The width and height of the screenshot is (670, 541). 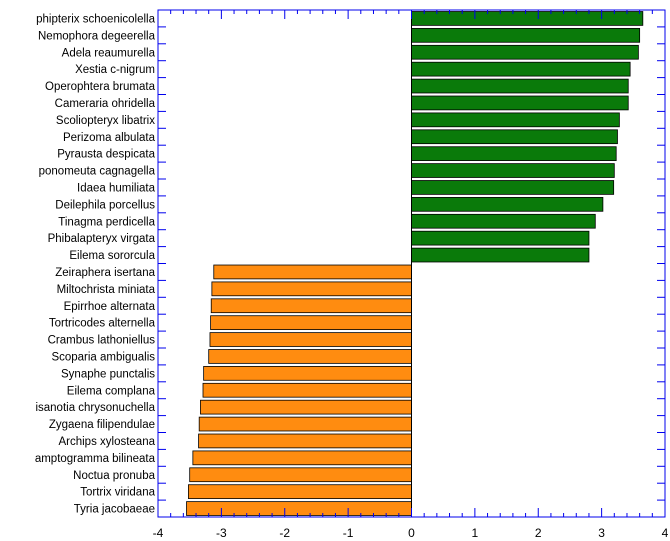 What do you see at coordinates (111, 391) in the screenshot?
I see `category-label: Eilema complana` at bounding box center [111, 391].